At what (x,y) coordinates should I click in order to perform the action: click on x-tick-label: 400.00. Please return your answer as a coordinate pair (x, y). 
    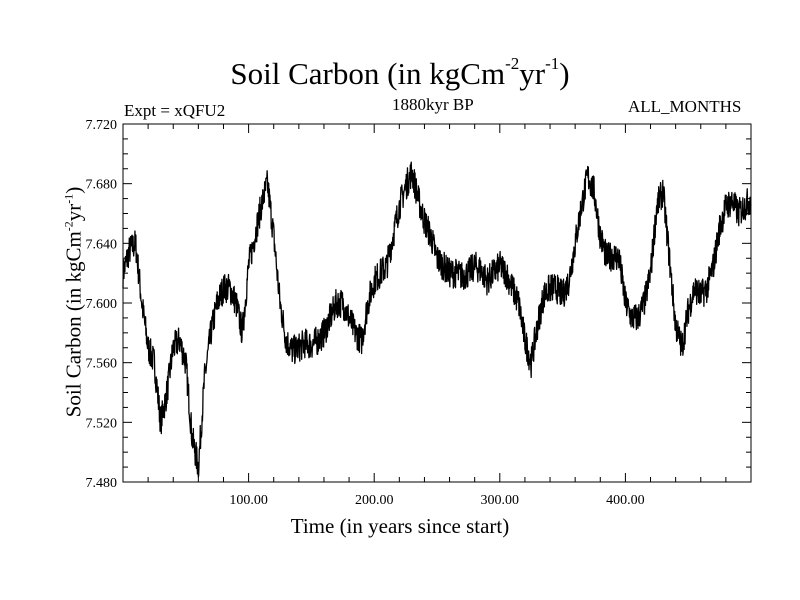
    Looking at the image, I should click on (625, 500).